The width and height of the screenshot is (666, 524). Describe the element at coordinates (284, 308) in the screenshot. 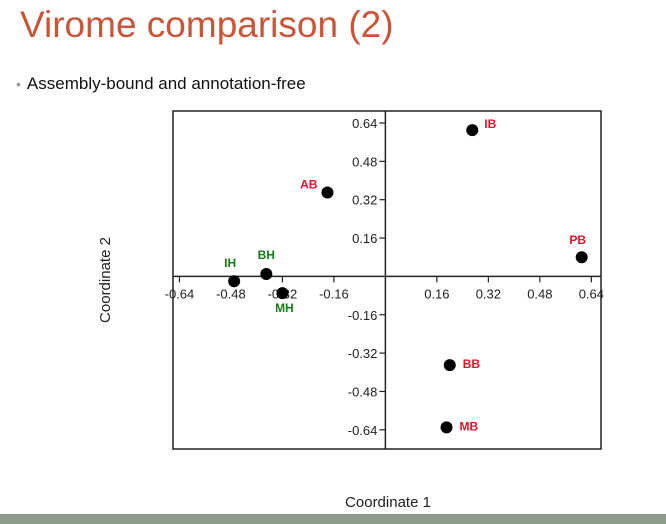

I see `point-label-mh: MH` at that location.